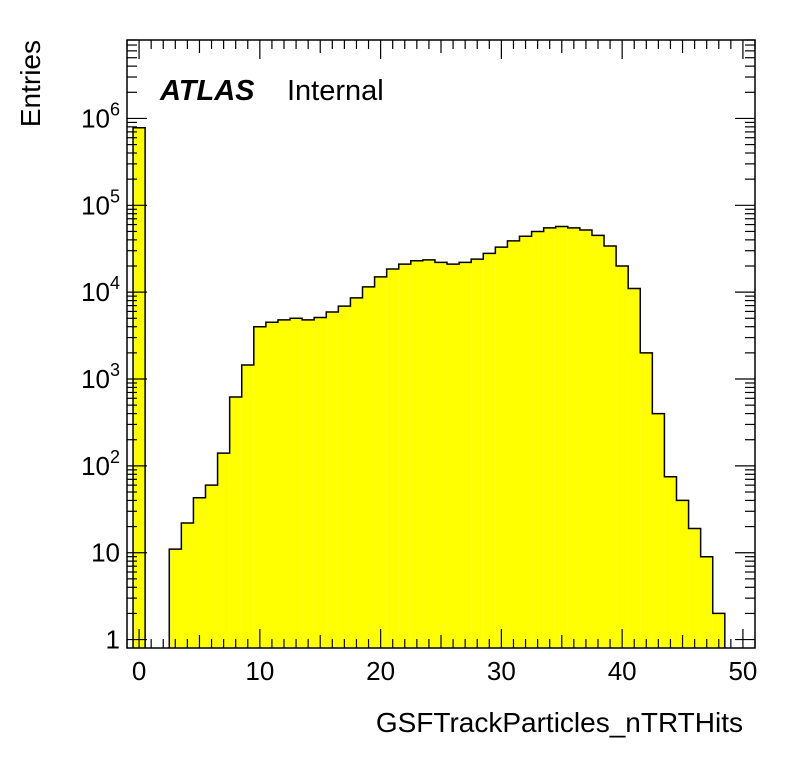  I want to click on y-axis-label: Entries, so click(30, 83).